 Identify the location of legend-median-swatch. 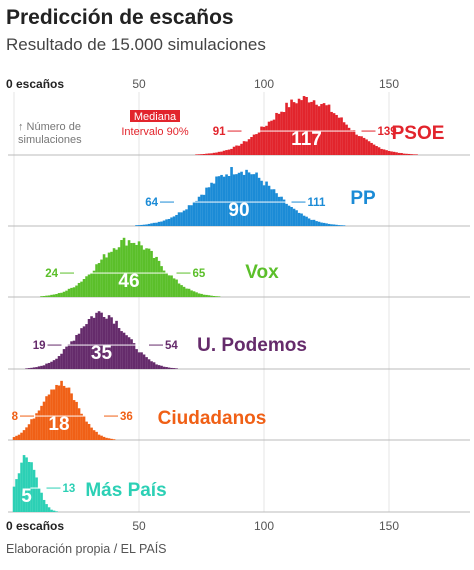
(155, 116).